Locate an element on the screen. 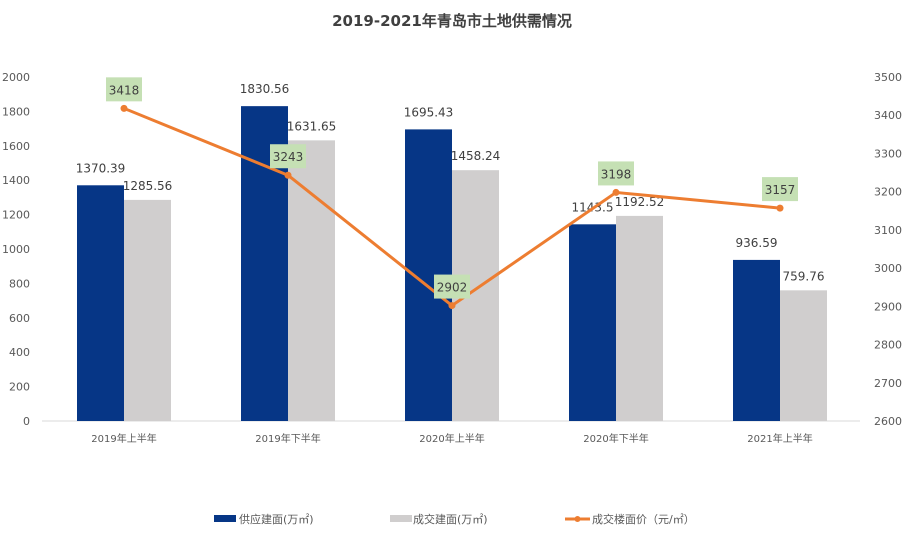  price-label: 3418 is located at coordinates (124, 90).